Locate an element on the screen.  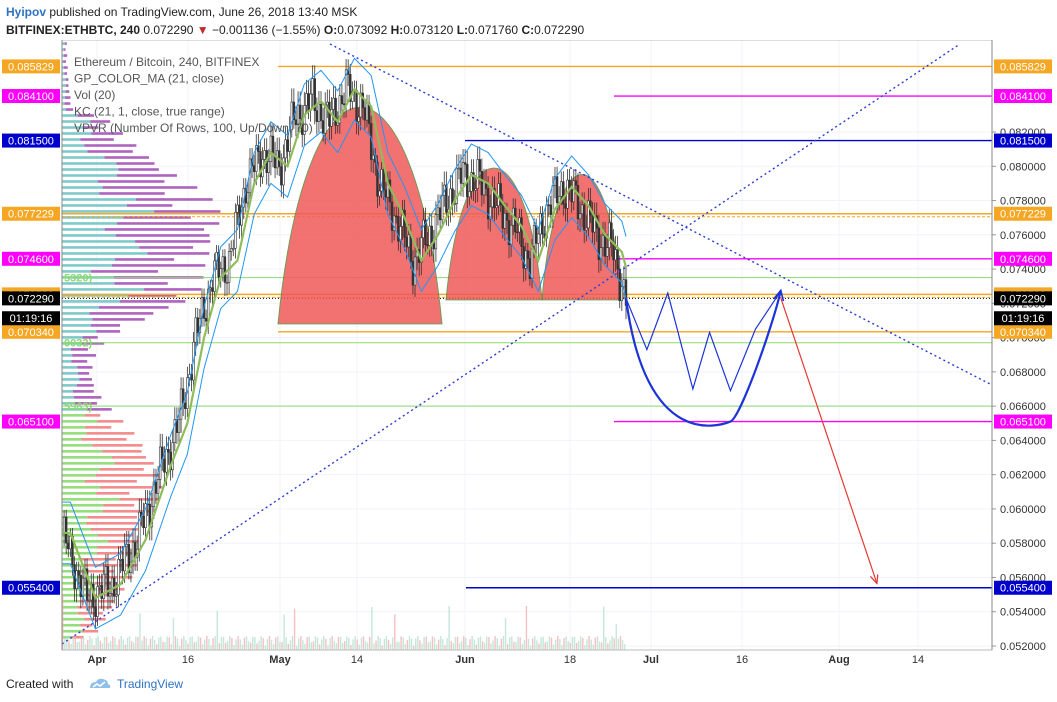
tradingview-link: TradingView is located at coordinates (150, 684).